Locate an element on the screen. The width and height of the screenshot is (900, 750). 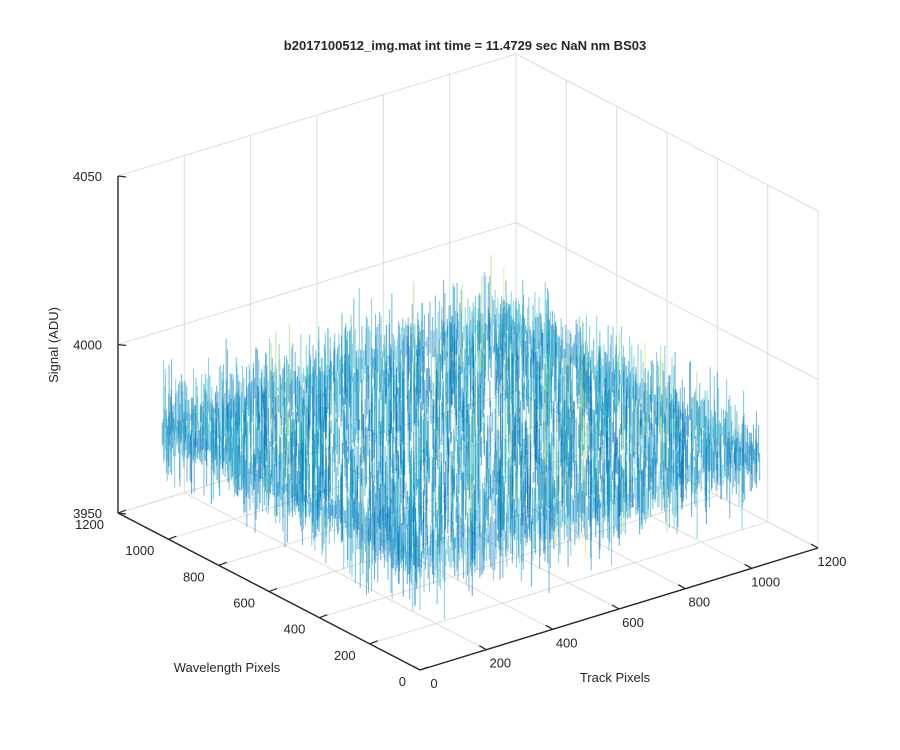
y-tick-label: 1200 is located at coordinates (89, 524).